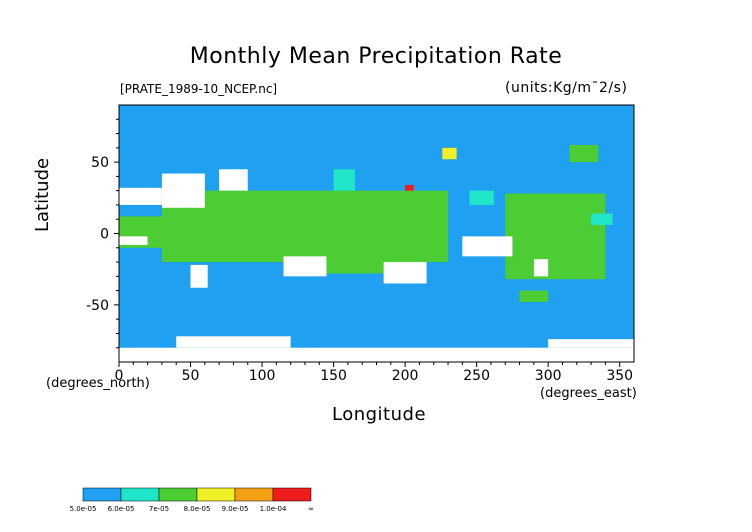  Describe the element at coordinates (333, 376) in the screenshot. I see `x-tick-label: 150` at that location.